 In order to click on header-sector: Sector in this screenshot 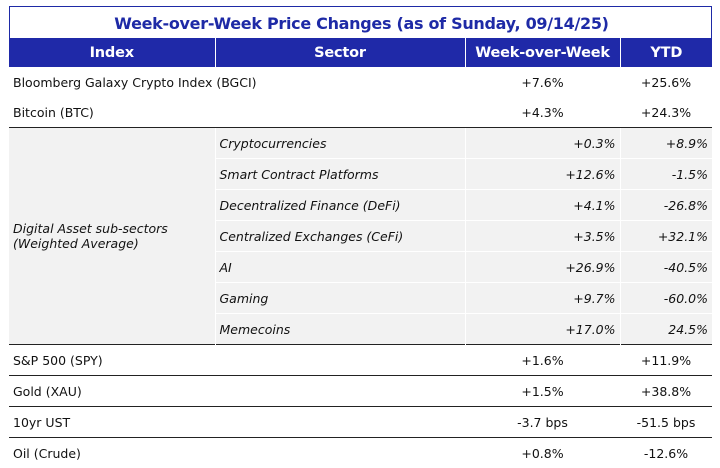, I will do `click(340, 52)`.